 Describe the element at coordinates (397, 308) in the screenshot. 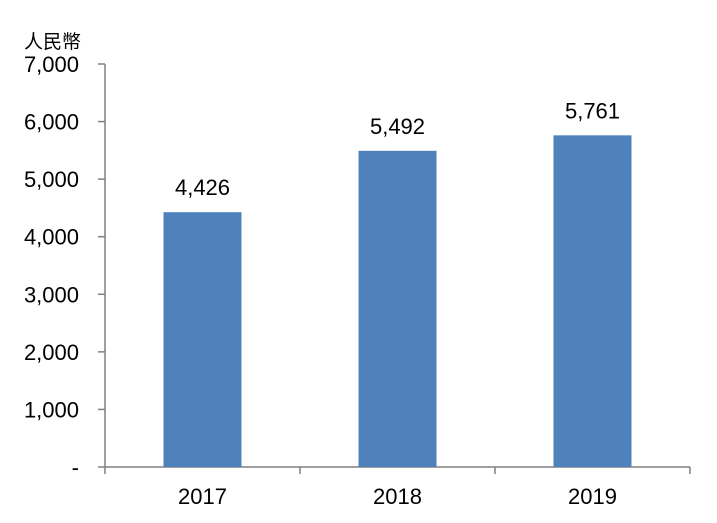

I see `bar-2018` at that location.